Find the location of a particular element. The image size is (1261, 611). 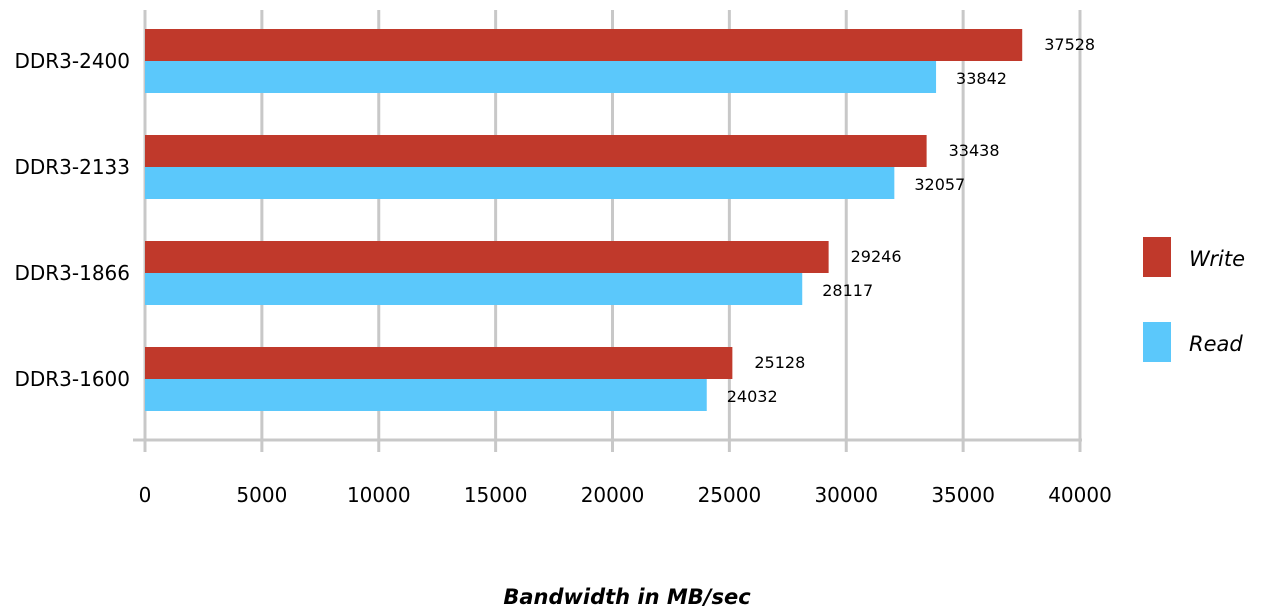

x-tick-label-25000: 25000 is located at coordinates (730, 495).